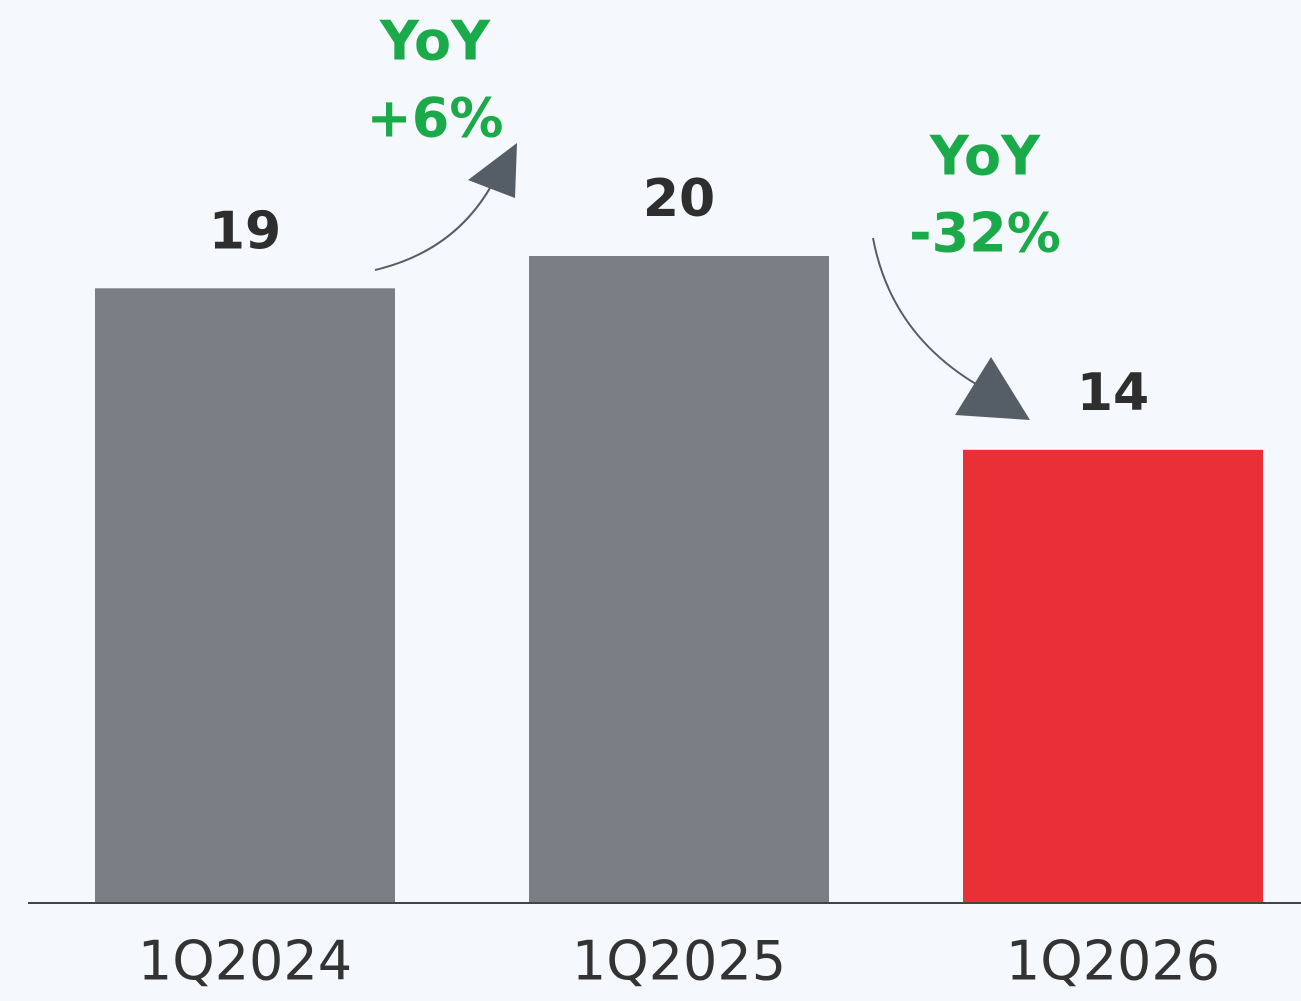 The width and height of the screenshot is (1301, 1001). What do you see at coordinates (1113, 961) in the screenshot?
I see `x-tick-label: 1Q2026` at bounding box center [1113, 961].